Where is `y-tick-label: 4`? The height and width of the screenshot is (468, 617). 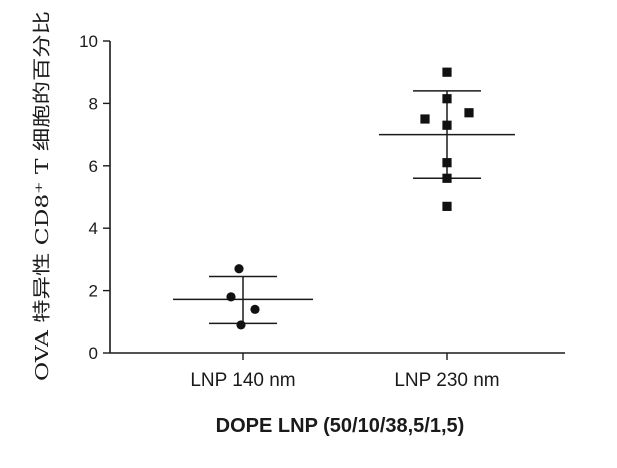
y-tick-label: 4 is located at coordinates (93, 228).